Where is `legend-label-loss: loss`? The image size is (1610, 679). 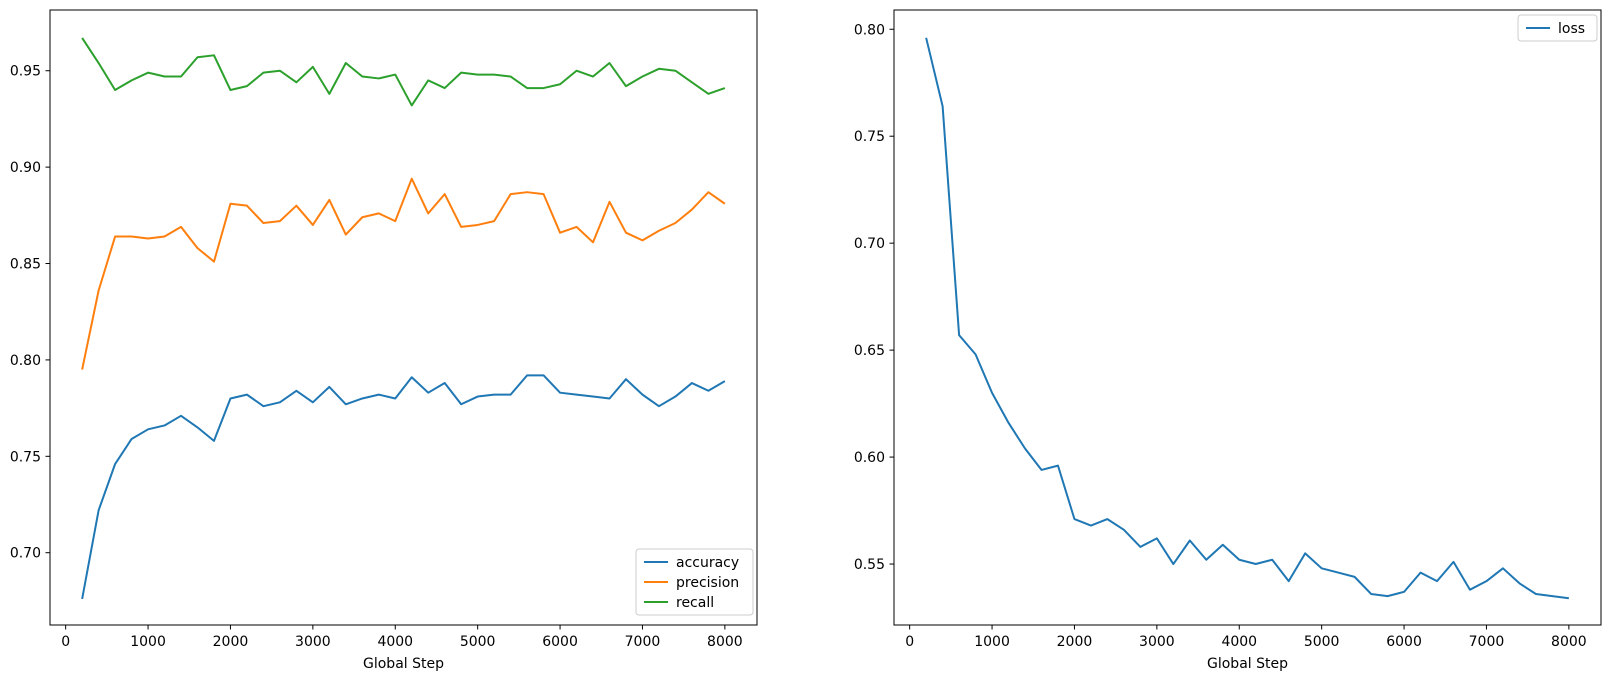
legend-label-loss: loss is located at coordinates (1571, 29).